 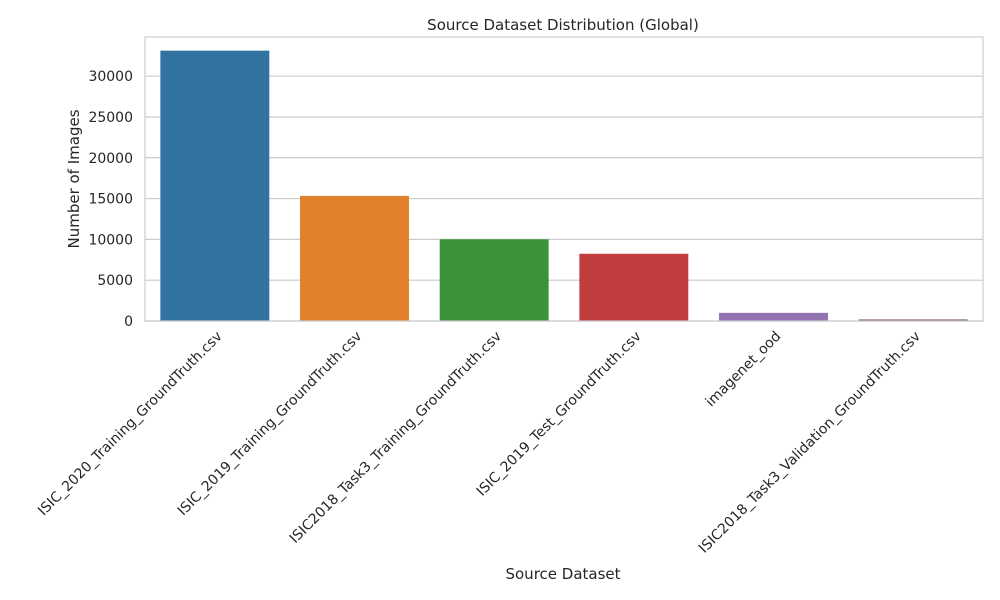 I want to click on y-tick-label: 5000, so click(x=115, y=281).